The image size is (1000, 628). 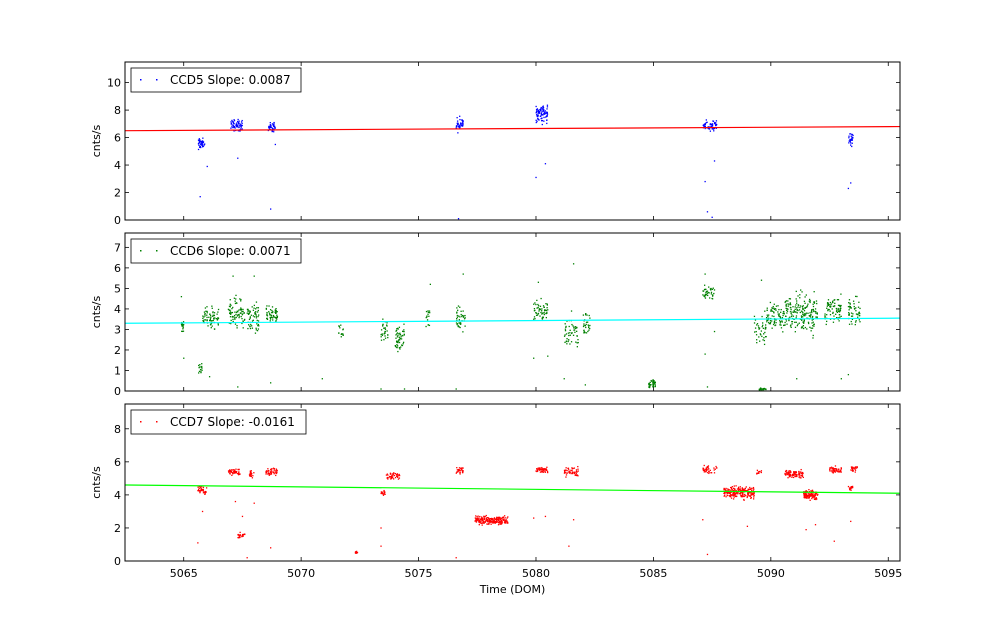 I want to click on x-tick-label: 5070, so click(x=301, y=573).